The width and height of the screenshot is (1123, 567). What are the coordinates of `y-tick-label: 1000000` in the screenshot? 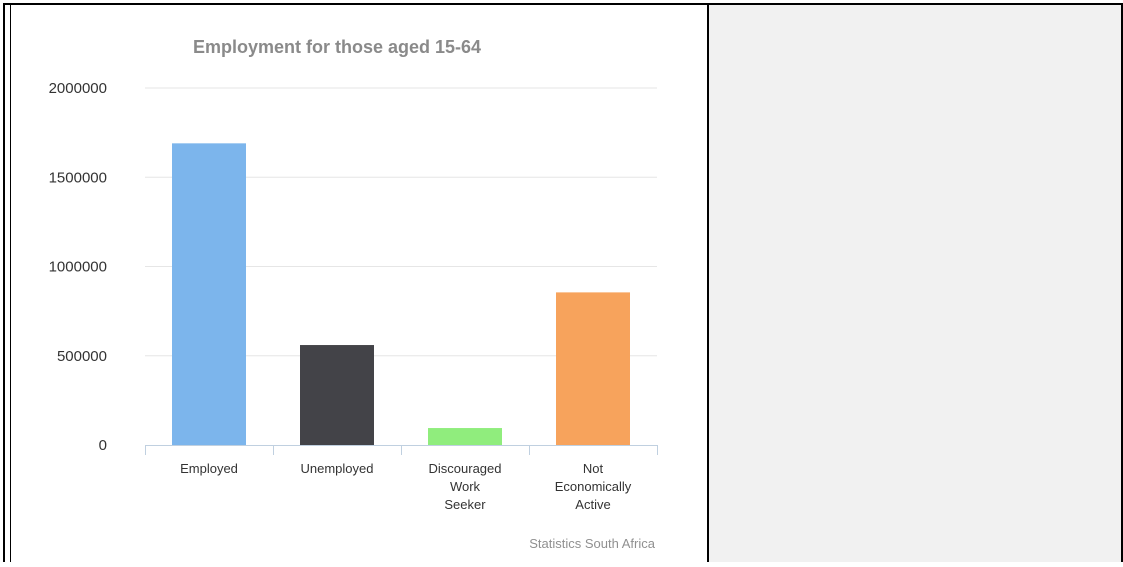 It's located at (78, 267).